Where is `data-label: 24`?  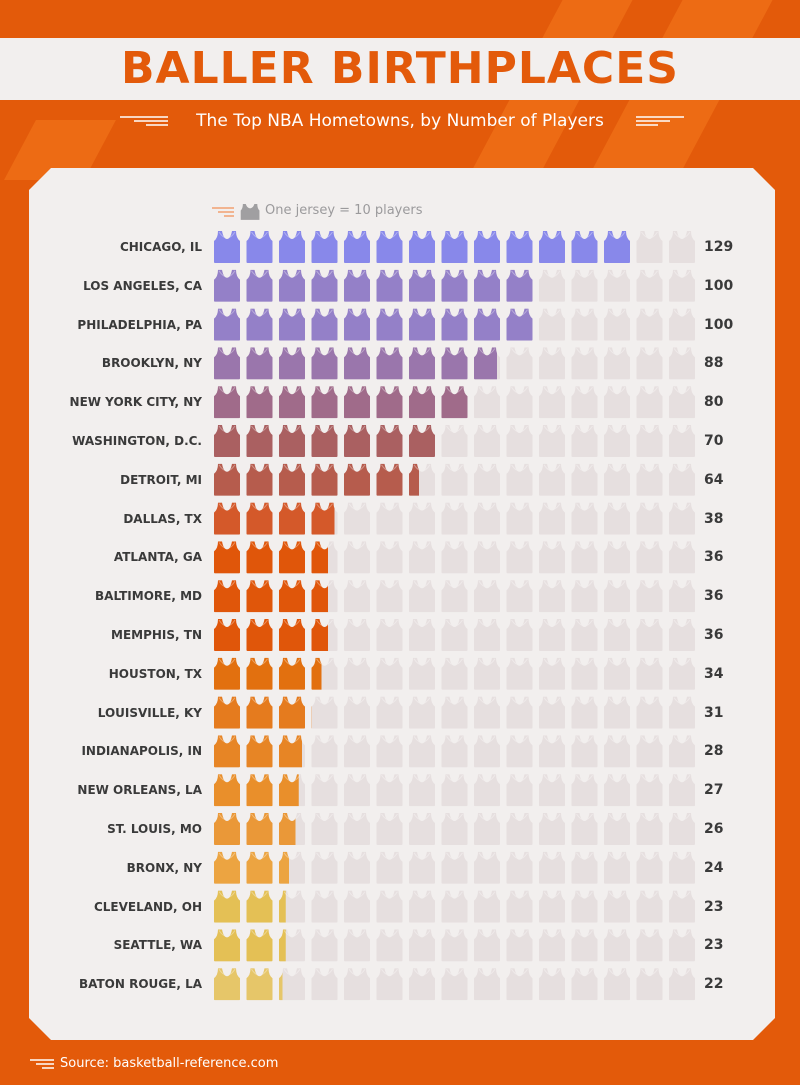 data-label: 24 is located at coordinates (714, 867).